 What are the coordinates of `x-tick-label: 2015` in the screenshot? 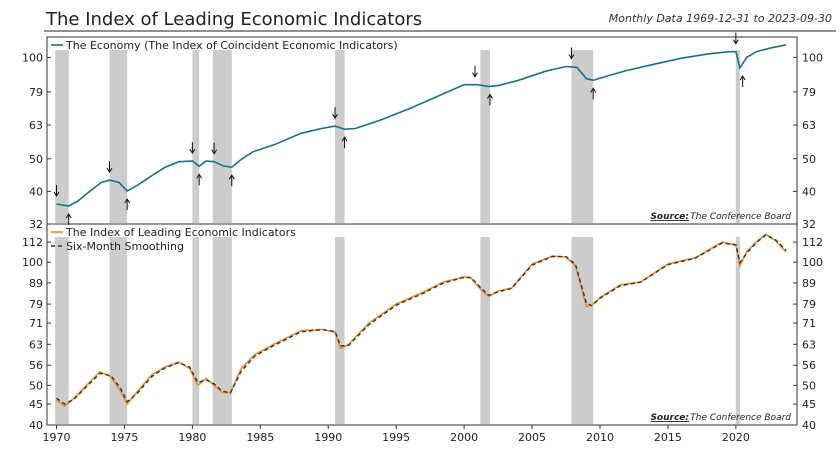 It's located at (668, 437).